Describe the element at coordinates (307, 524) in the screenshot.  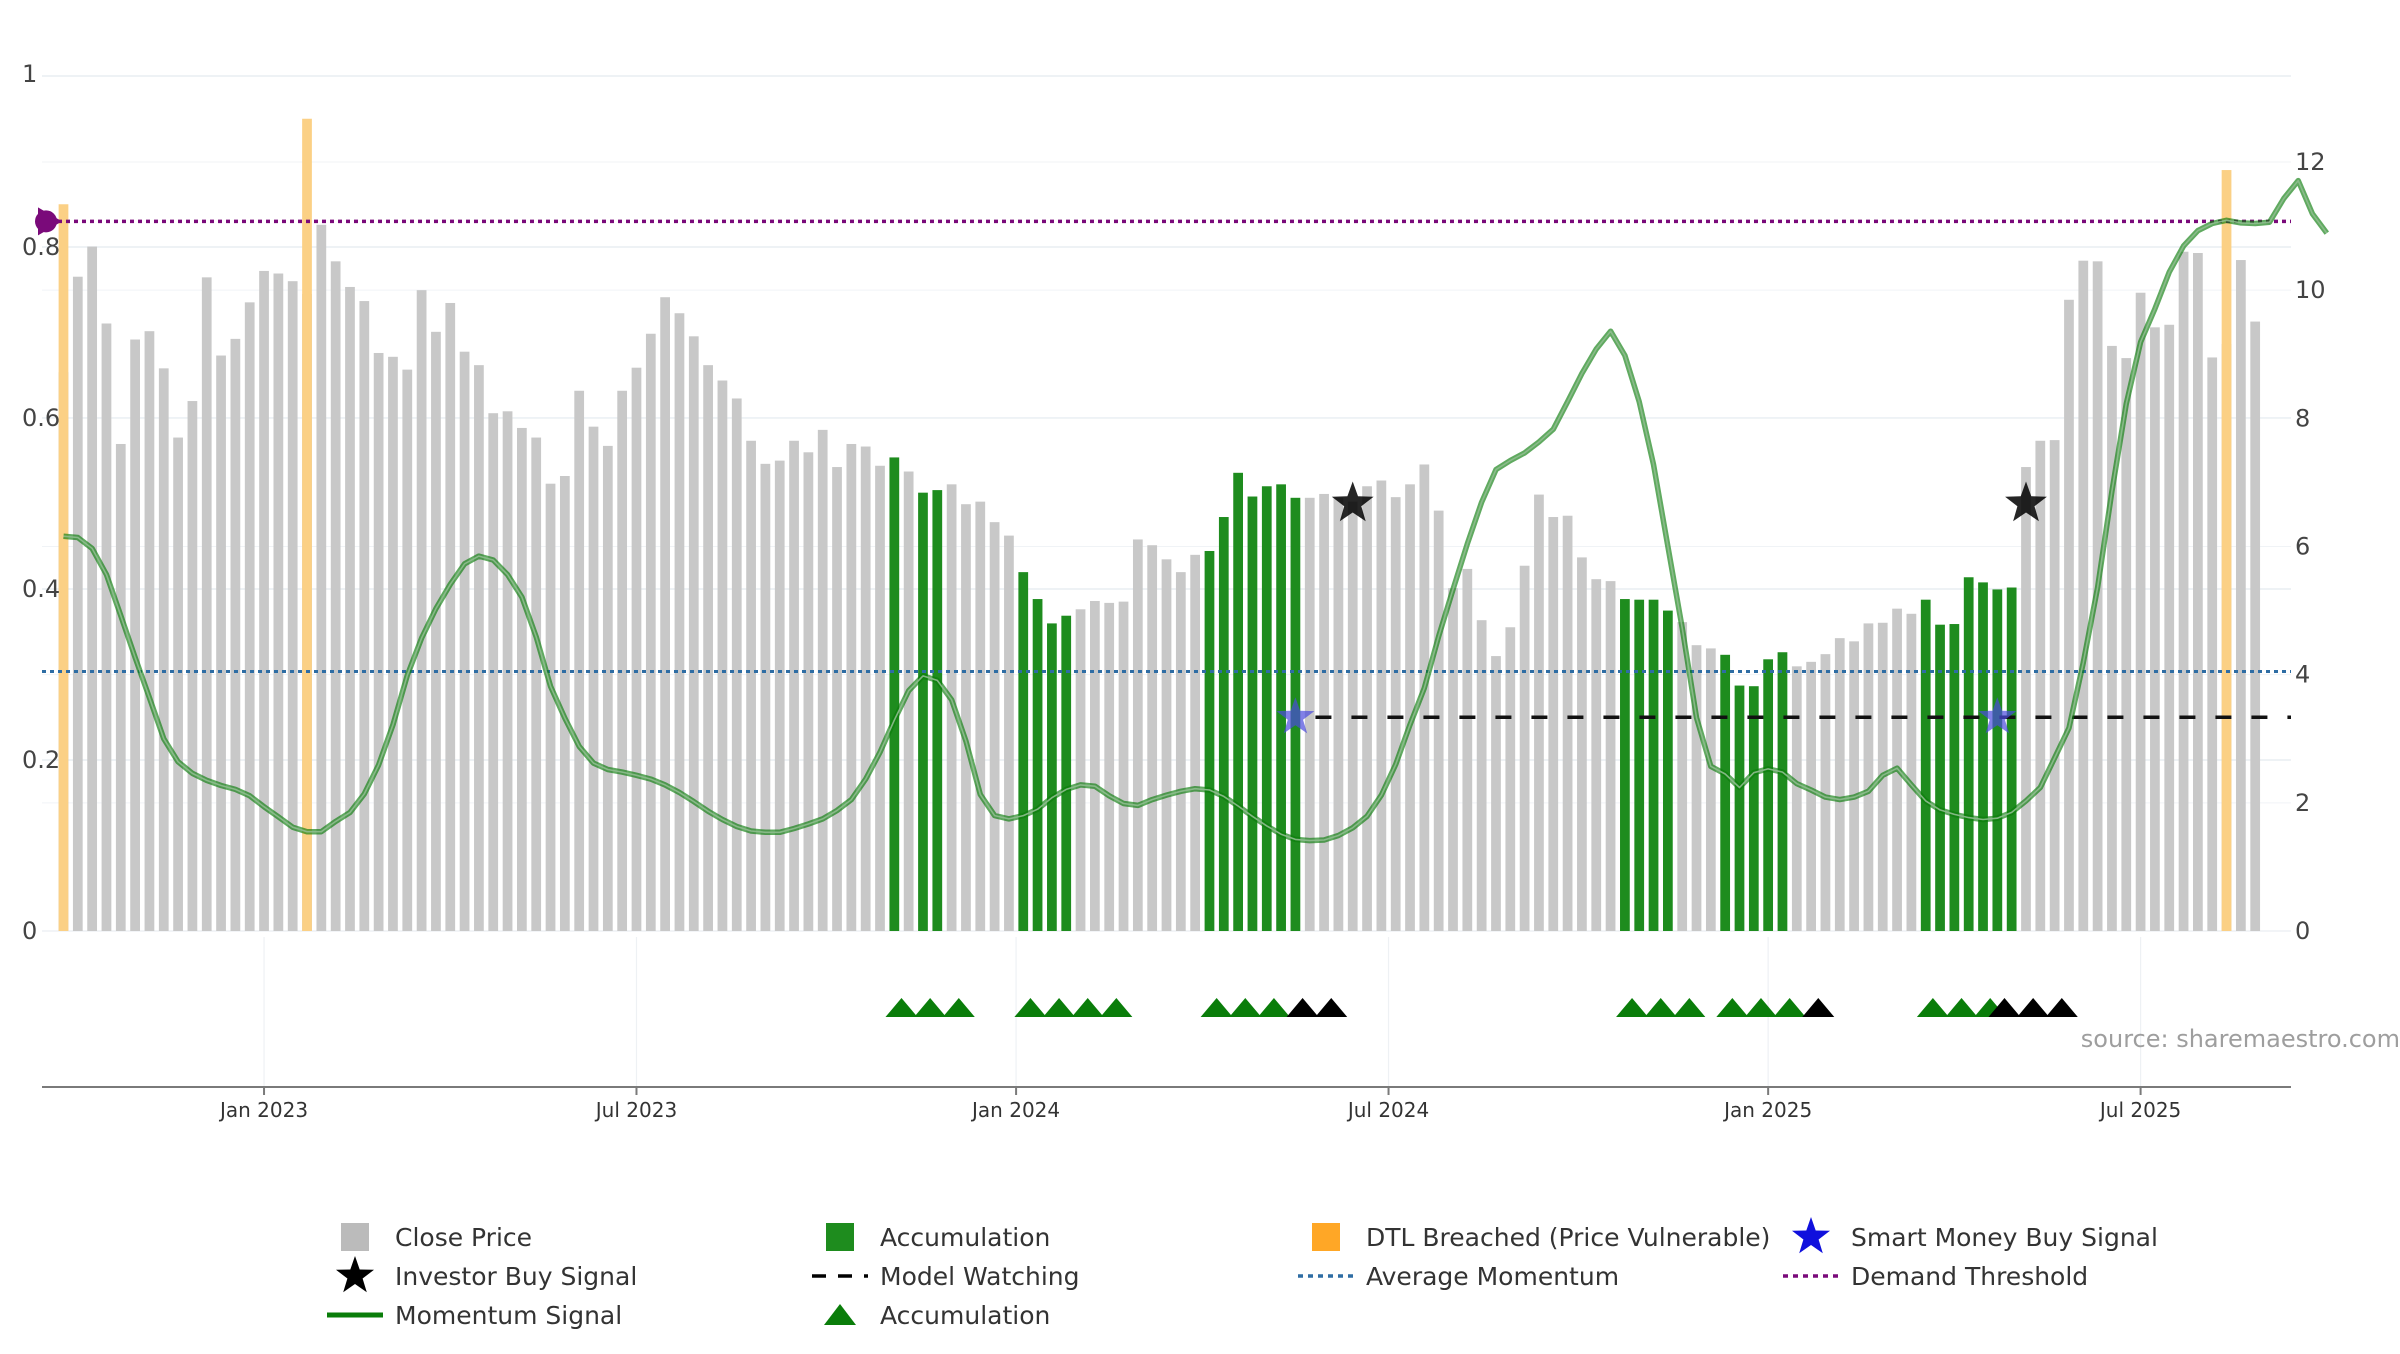
I see `dtl-breached-bar` at that location.